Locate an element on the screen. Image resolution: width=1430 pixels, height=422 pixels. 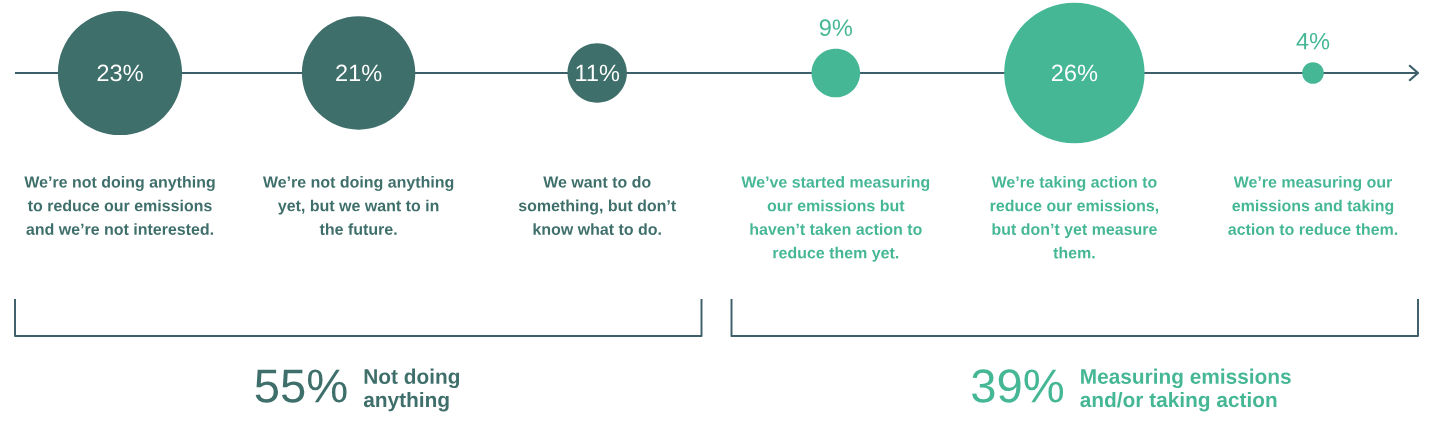
category-label: We’ve started measuring our emissions but haven’t taken action to reduce them yet. is located at coordinates (835, 219).